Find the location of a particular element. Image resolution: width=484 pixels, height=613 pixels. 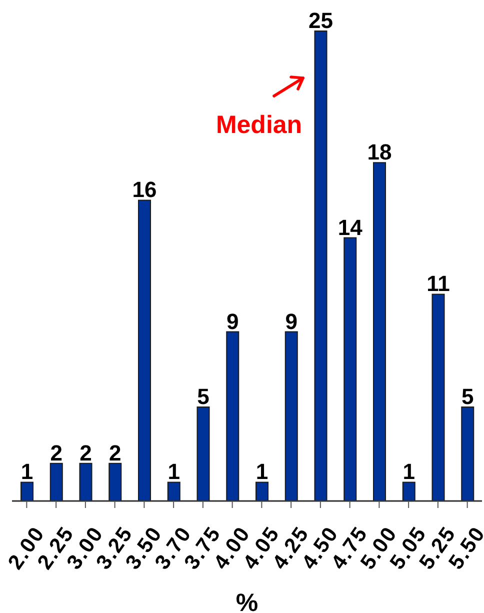

data-label: 18 is located at coordinates (379, 152).